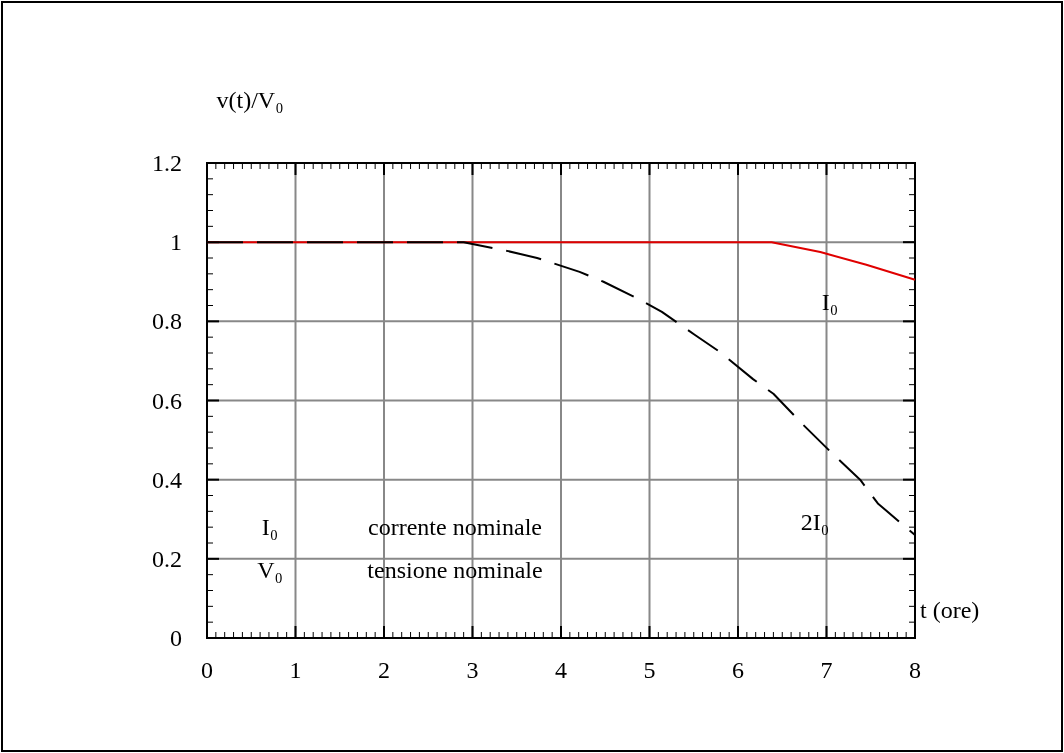  What do you see at coordinates (176, 242) in the screenshot?
I see `y-tick-label: 1` at bounding box center [176, 242].